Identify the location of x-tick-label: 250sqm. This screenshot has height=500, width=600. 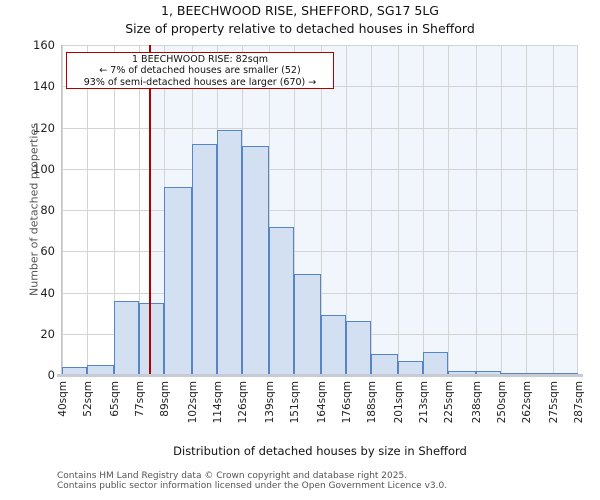
(501, 402).